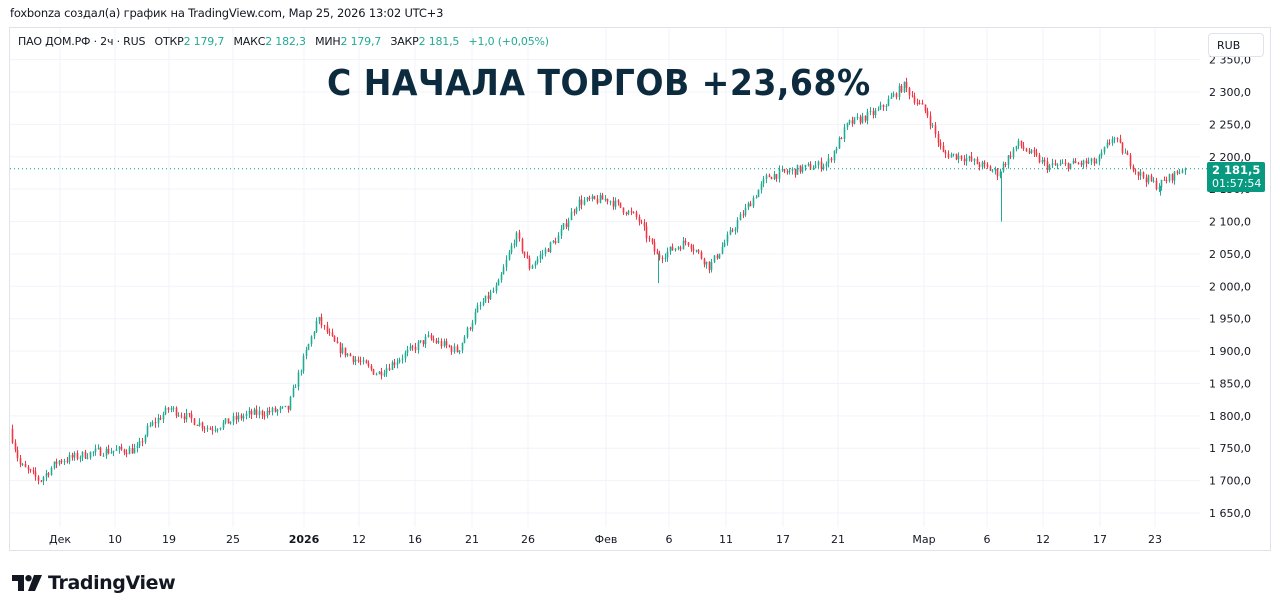 Image resolution: width=1280 pixels, height=613 pixels. Describe the element at coordinates (361, 41) in the screenshot. I see `low-value: 2 179,7` at that location.